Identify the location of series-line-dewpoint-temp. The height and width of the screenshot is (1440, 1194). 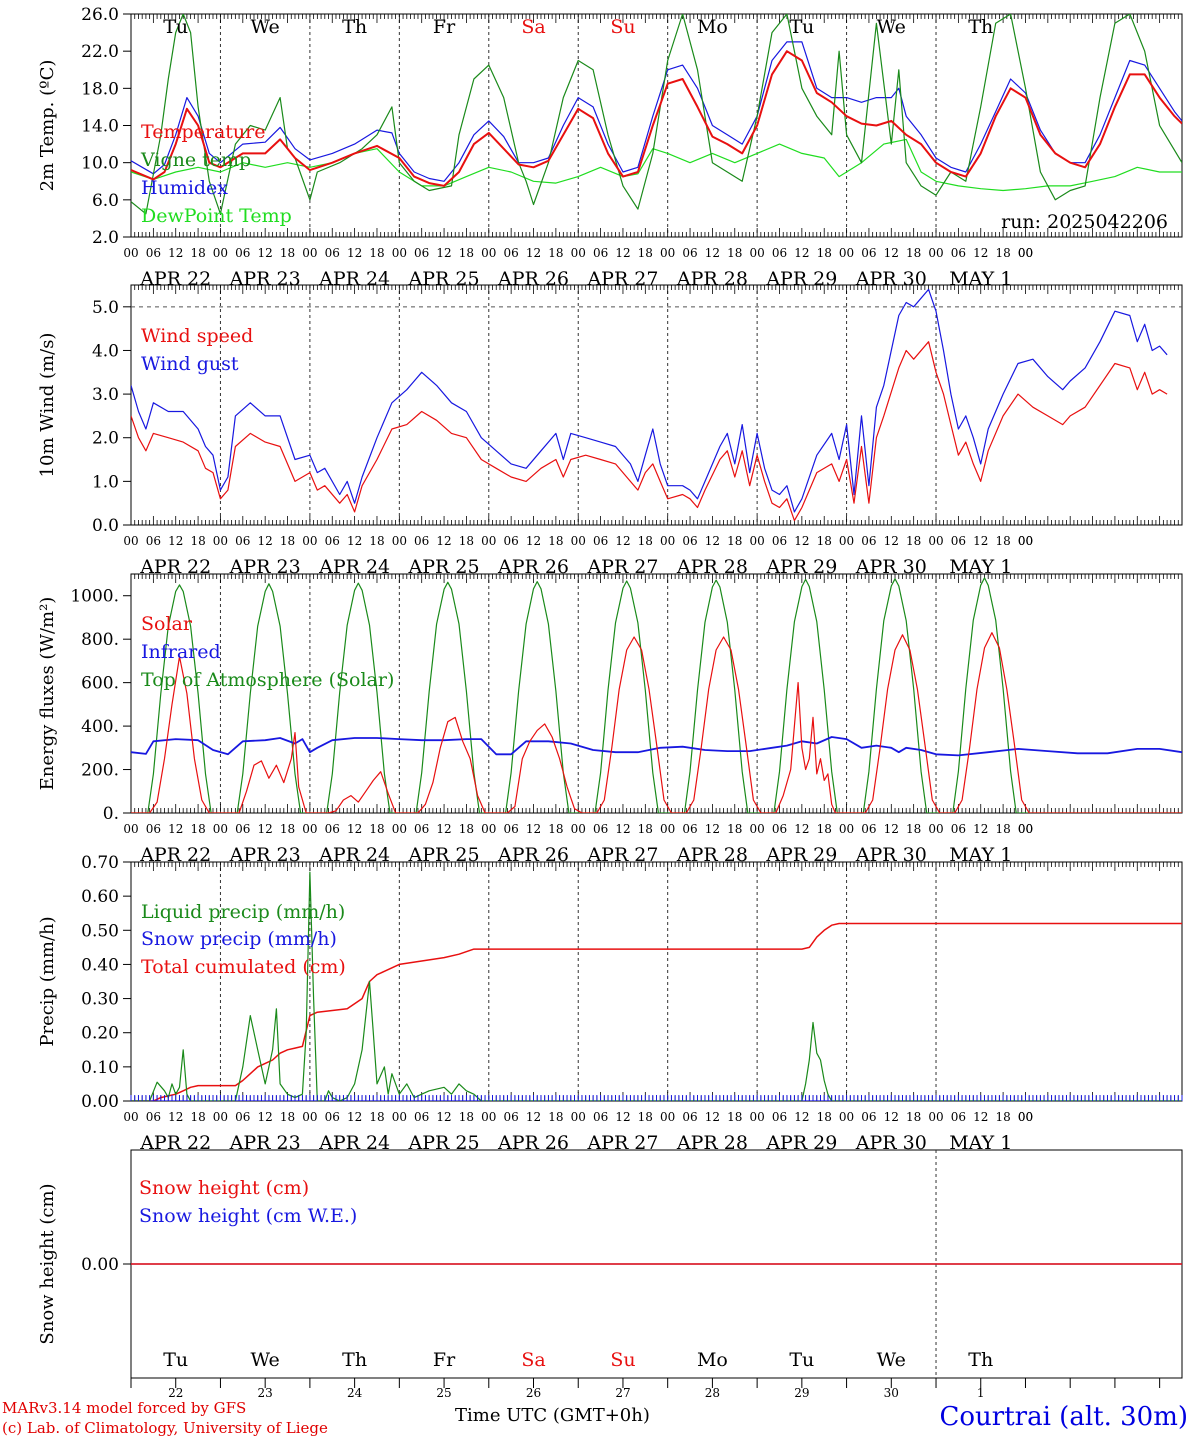
(656, 165).